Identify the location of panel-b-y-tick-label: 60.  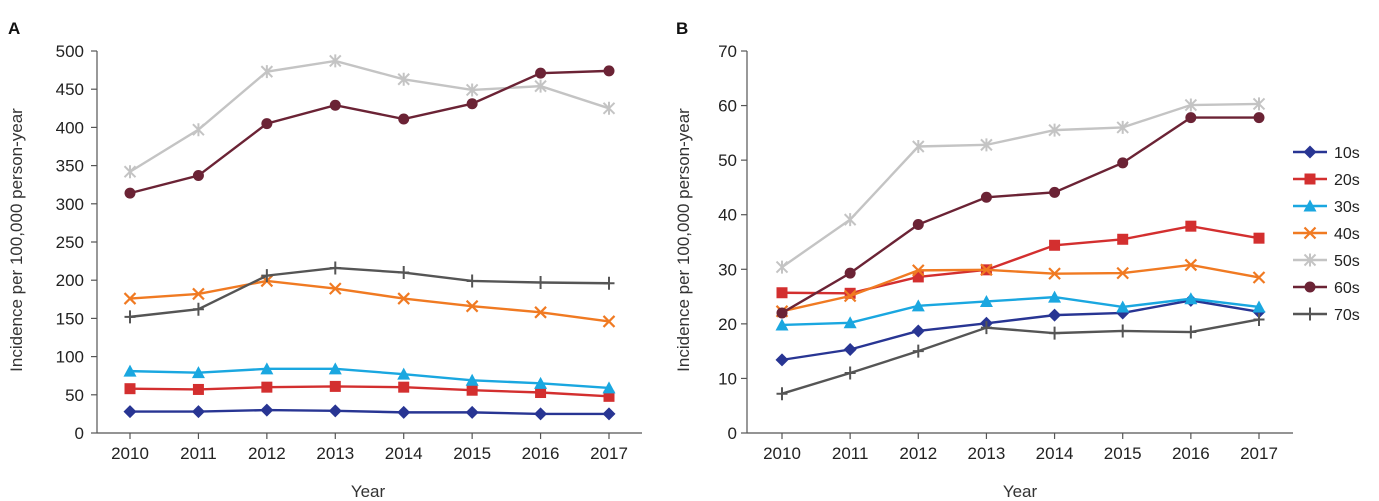
(727, 106).